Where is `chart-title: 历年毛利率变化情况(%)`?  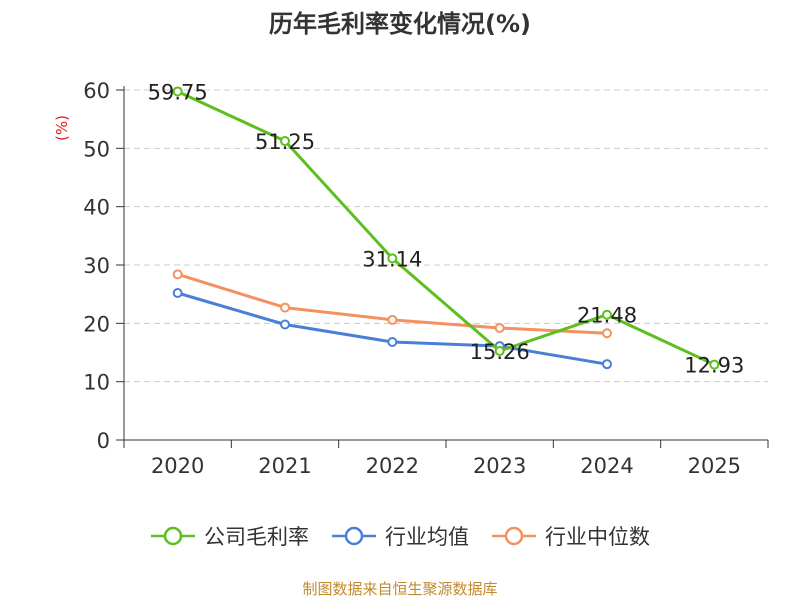
chart-title: 历年毛利率变化情况(%) is located at coordinates (400, 24).